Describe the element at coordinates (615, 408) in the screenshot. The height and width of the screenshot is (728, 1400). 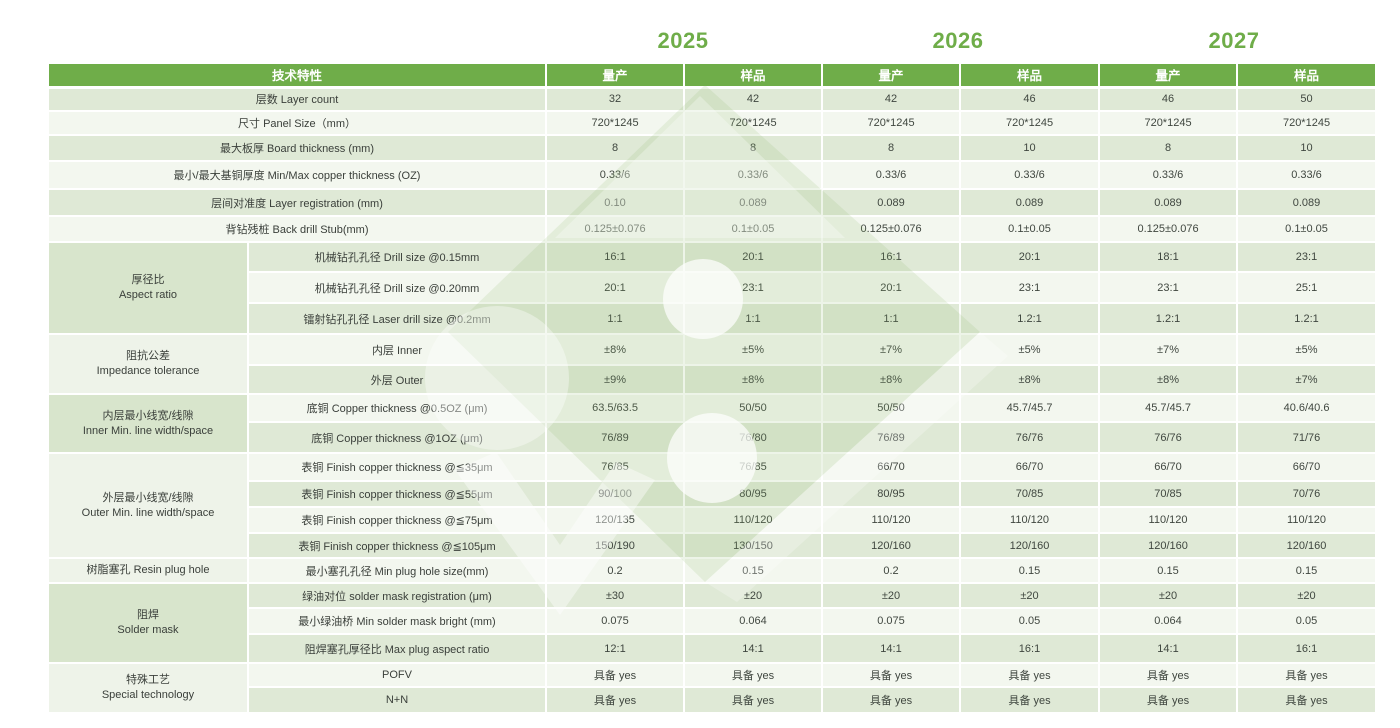
I see `value-cell: 63.5/63.5` at that location.